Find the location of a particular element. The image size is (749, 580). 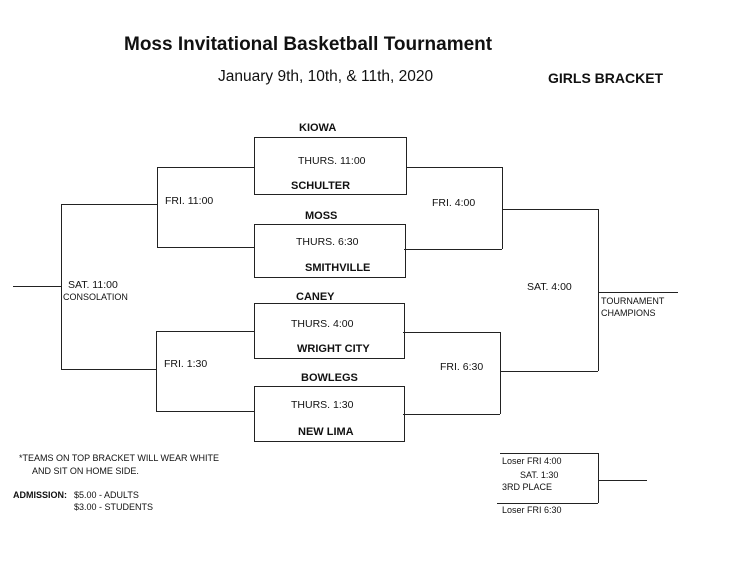

third-place-bottom: Loser FRI 6:30 is located at coordinates (532, 510).